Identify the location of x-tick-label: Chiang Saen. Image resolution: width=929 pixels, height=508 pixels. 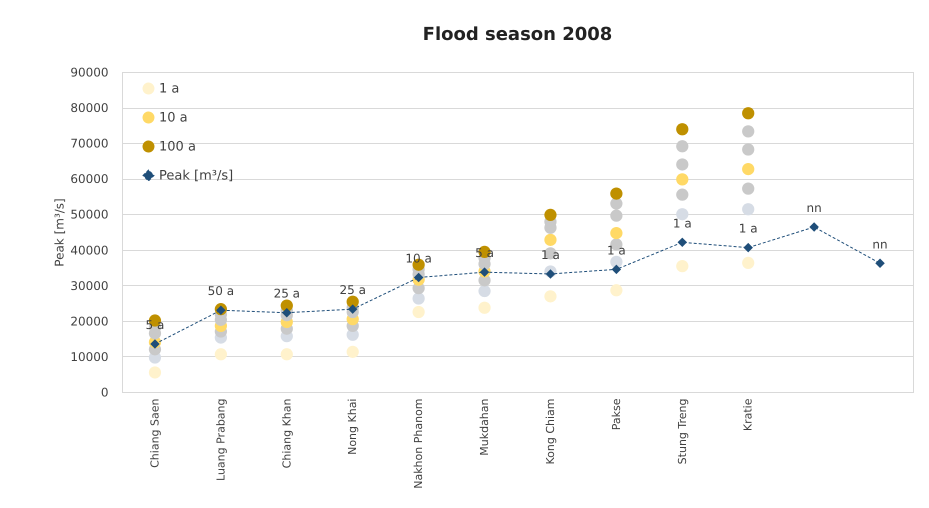
(155, 433).